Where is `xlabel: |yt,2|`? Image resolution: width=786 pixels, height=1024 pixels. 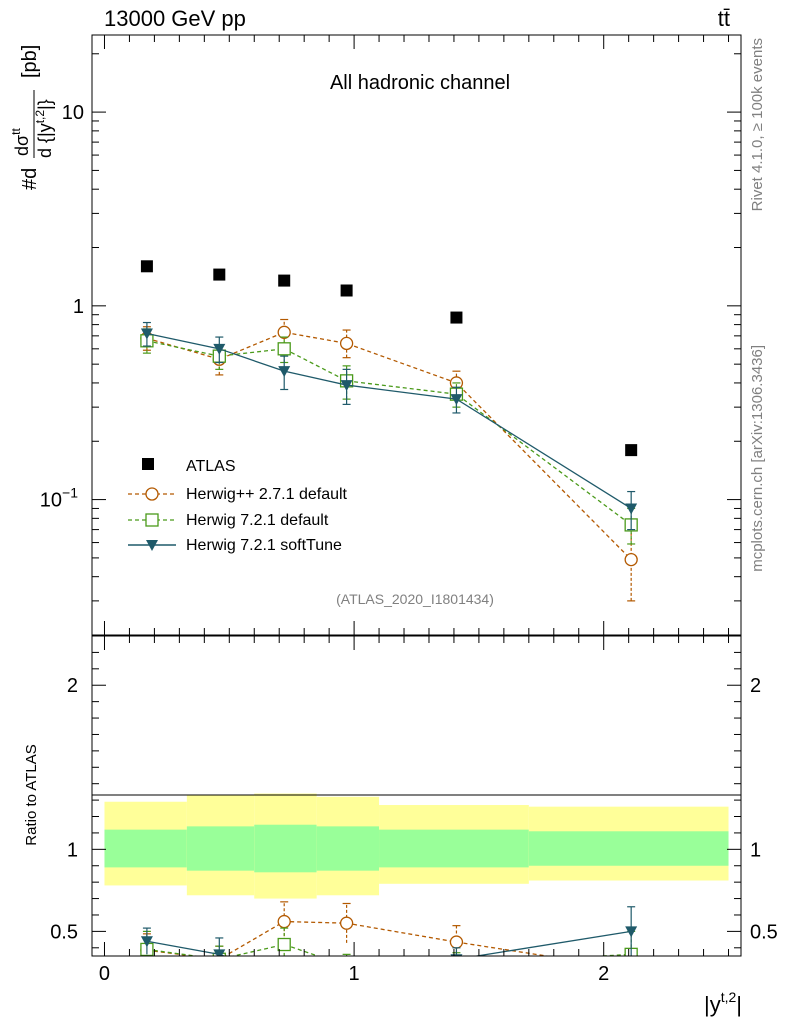
xlabel: |yt,2| is located at coordinates (723, 1003).